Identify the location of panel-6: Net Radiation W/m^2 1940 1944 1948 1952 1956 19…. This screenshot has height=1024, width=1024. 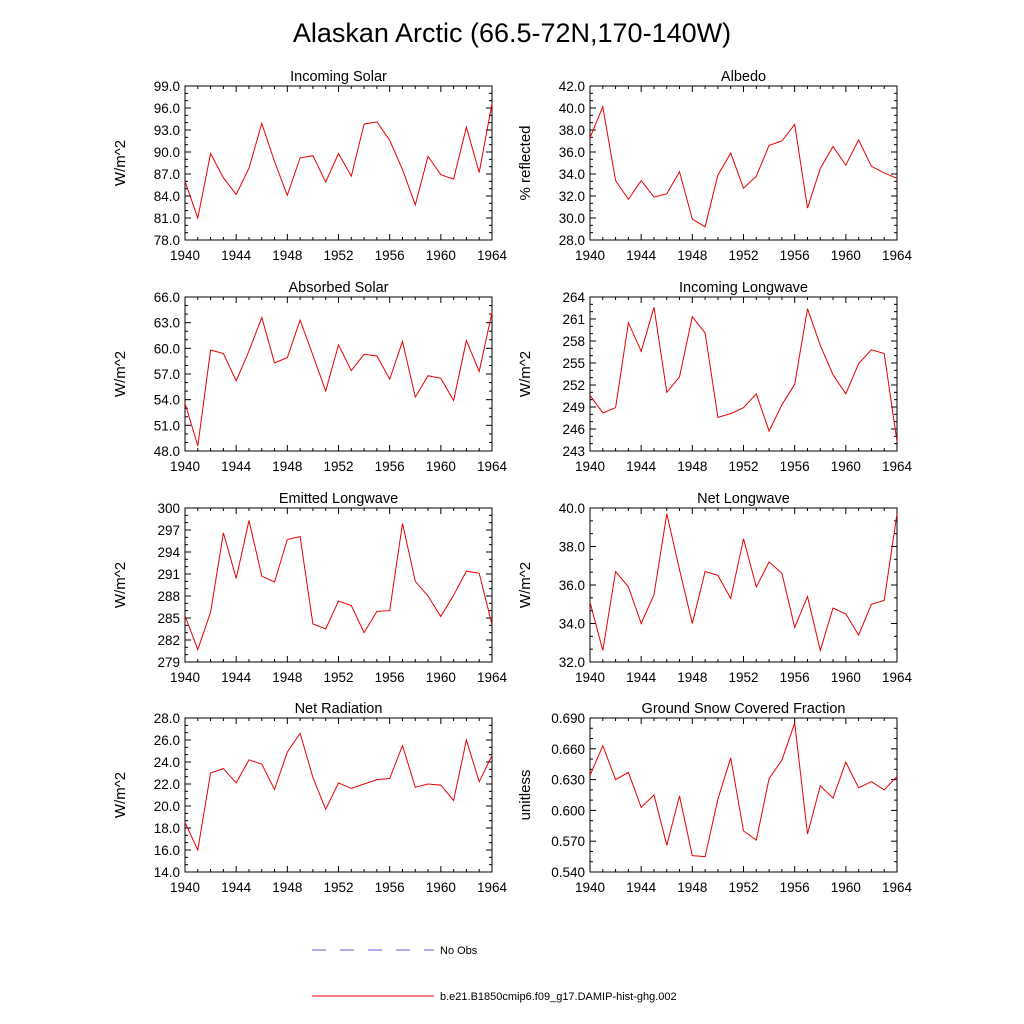
(310, 798).